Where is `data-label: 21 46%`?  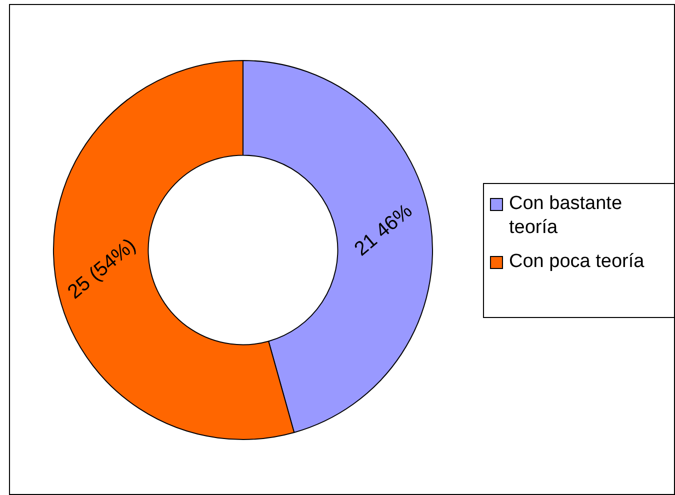
data-label: 21 46% is located at coordinates (383, 230).